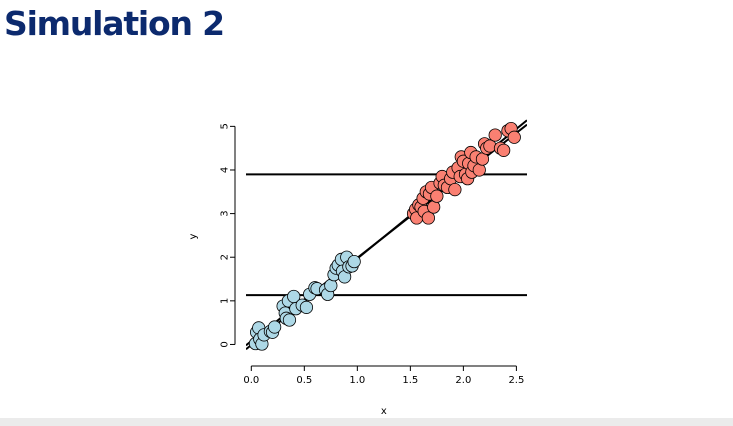 The height and width of the screenshot is (426, 733). I want to click on x-tick-label: 0.5, so click(304, 380).